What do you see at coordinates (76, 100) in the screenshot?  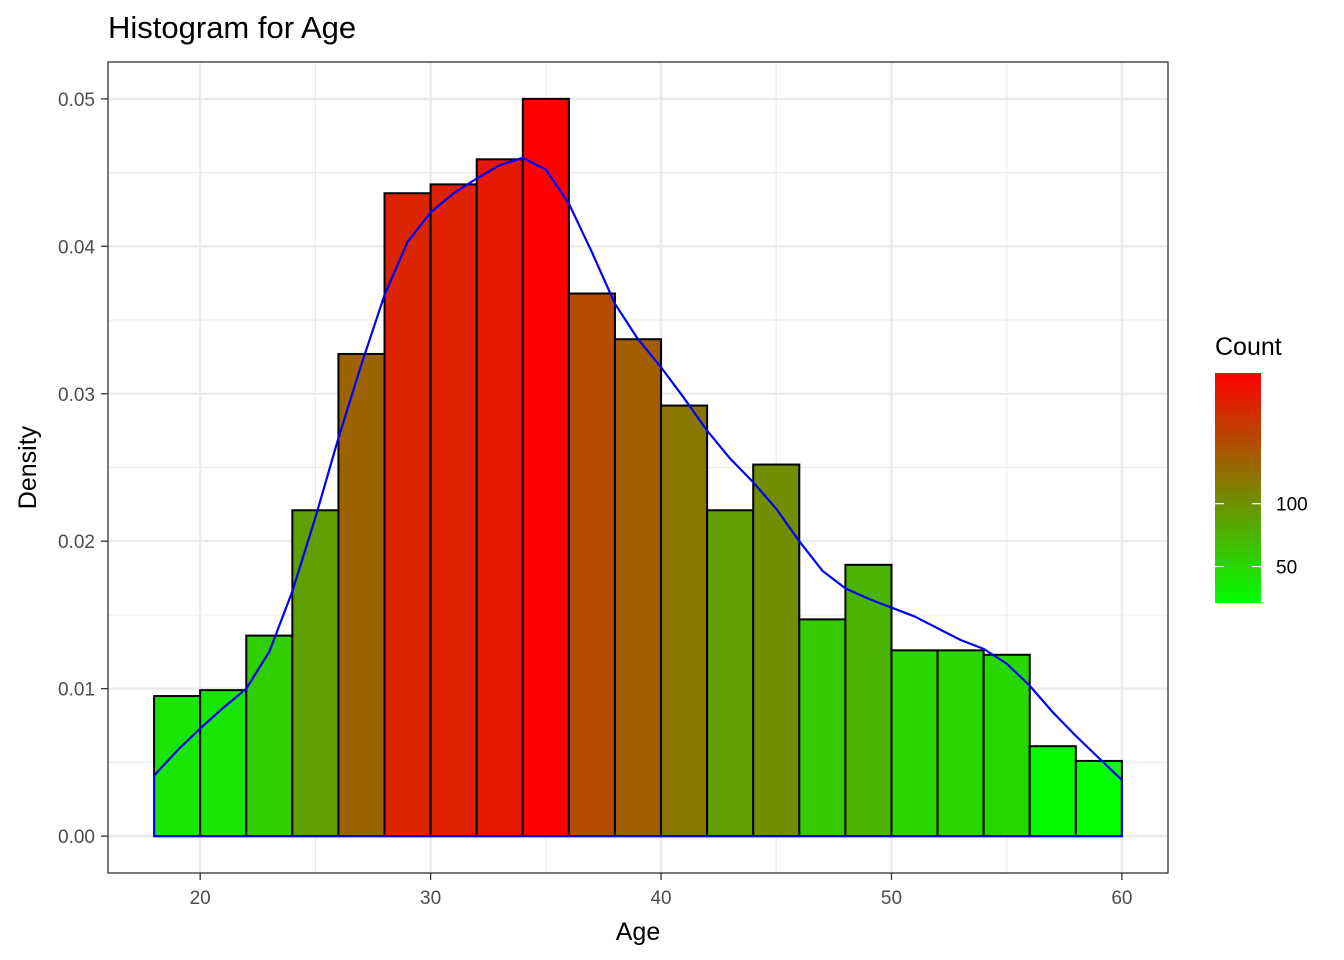 I see `y-tick-label: 0.05` at bounding box center [76, 100].